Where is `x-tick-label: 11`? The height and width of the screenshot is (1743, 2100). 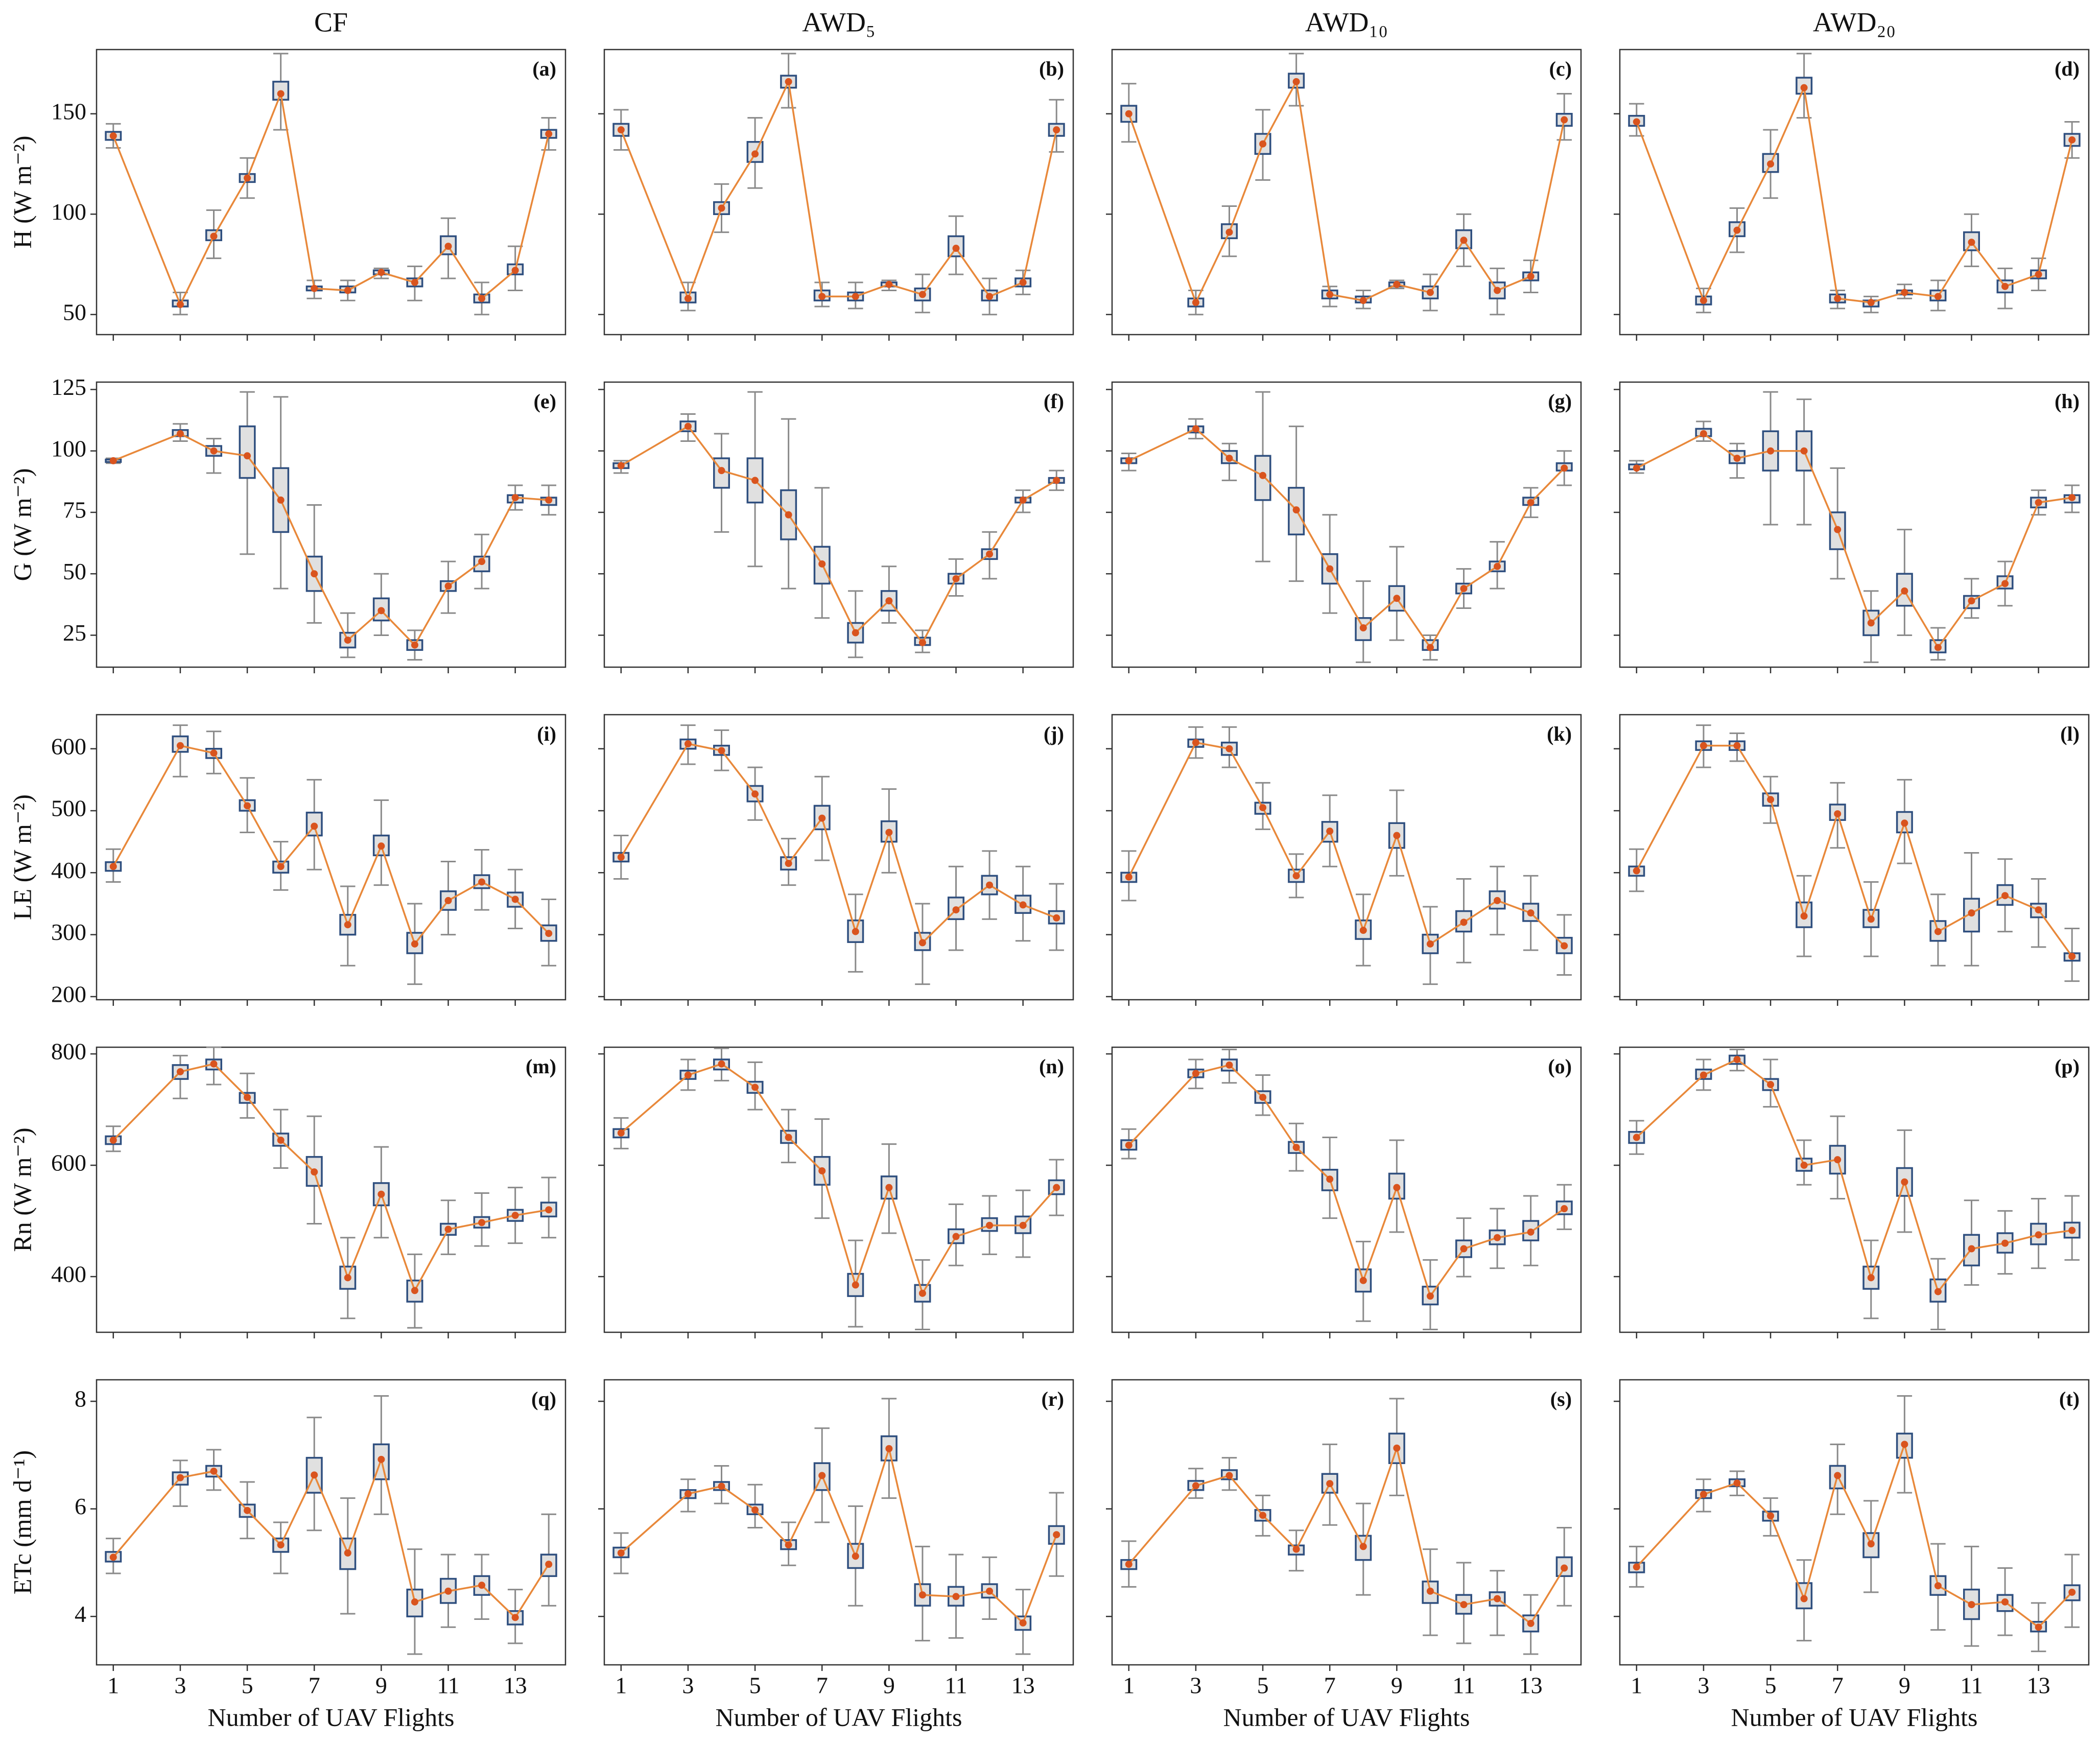
x-tick-label: 11 is located at coordinates (956, 1686).